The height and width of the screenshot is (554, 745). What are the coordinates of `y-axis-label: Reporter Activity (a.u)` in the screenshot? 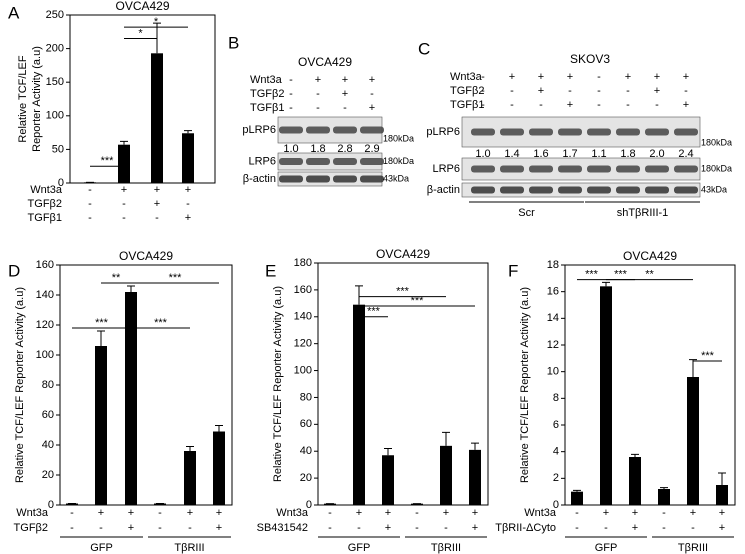 It's located at (37, 99).